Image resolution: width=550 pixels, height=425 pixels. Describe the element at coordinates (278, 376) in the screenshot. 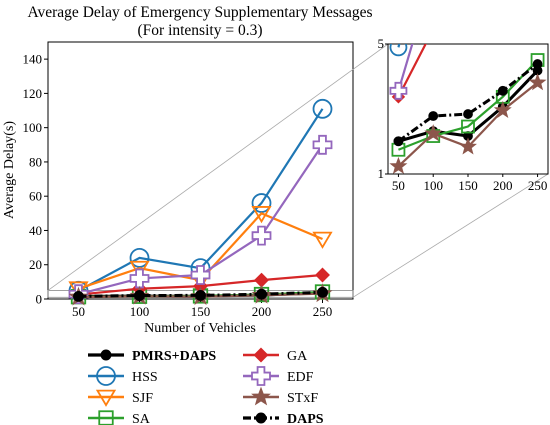

I see `legend-entry-edf: EDF` at that location.